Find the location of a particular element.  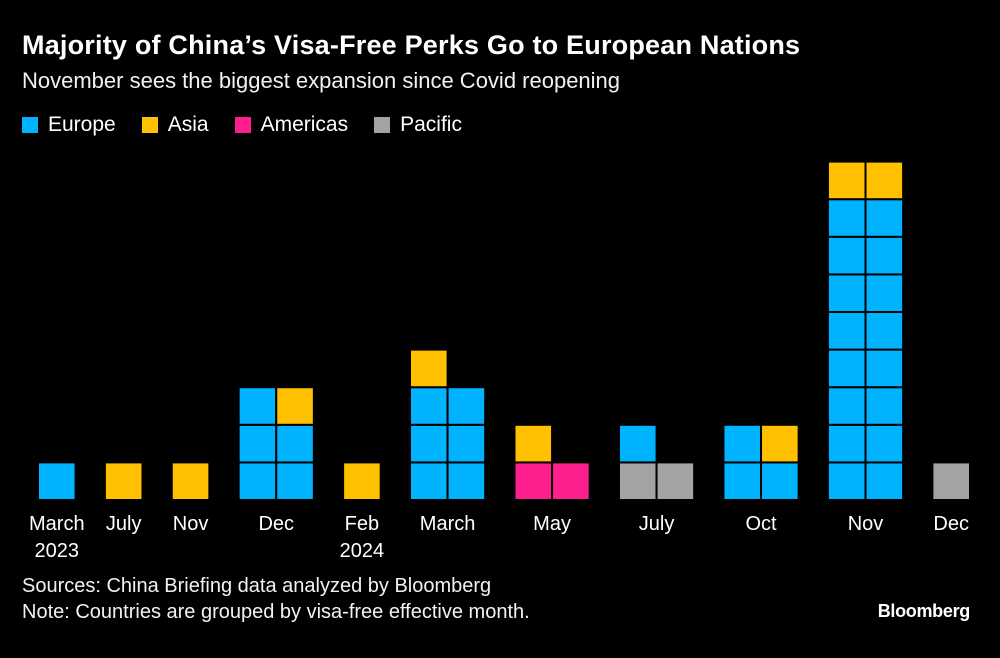

legend: Europe Asia Americas Pacific is located at coordinates (255, 125).